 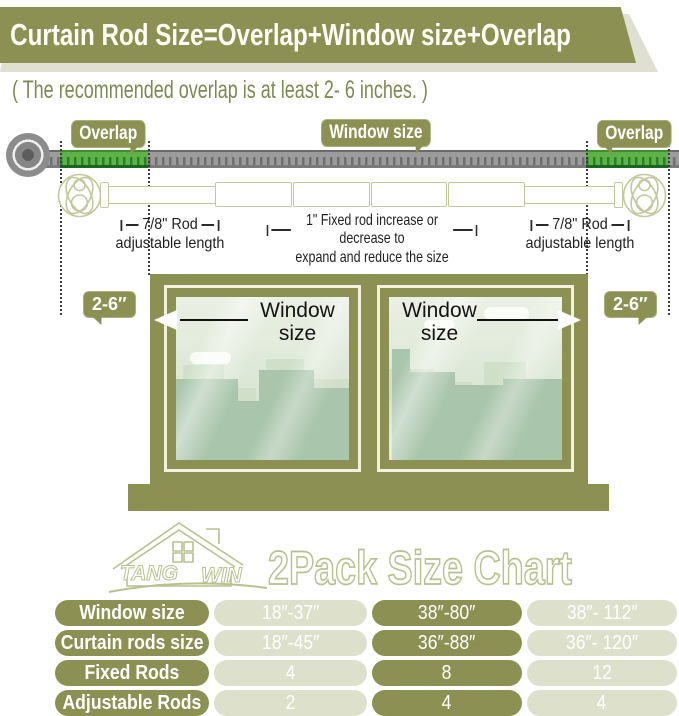 What do you see at coordinates (132, 703) in the screenshot?
I see `row-header: Adjustable Rods` at bounding box center [132, 703].